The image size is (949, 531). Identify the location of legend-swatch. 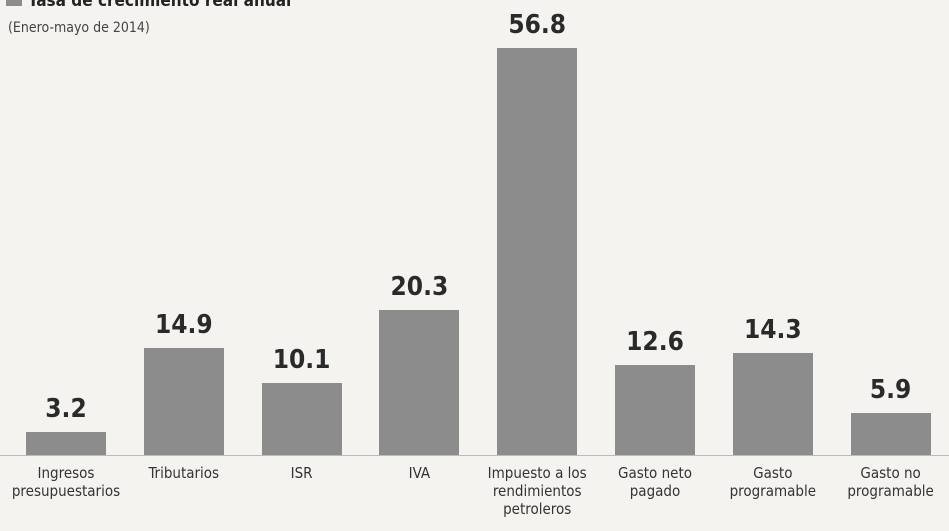
(14, 3).